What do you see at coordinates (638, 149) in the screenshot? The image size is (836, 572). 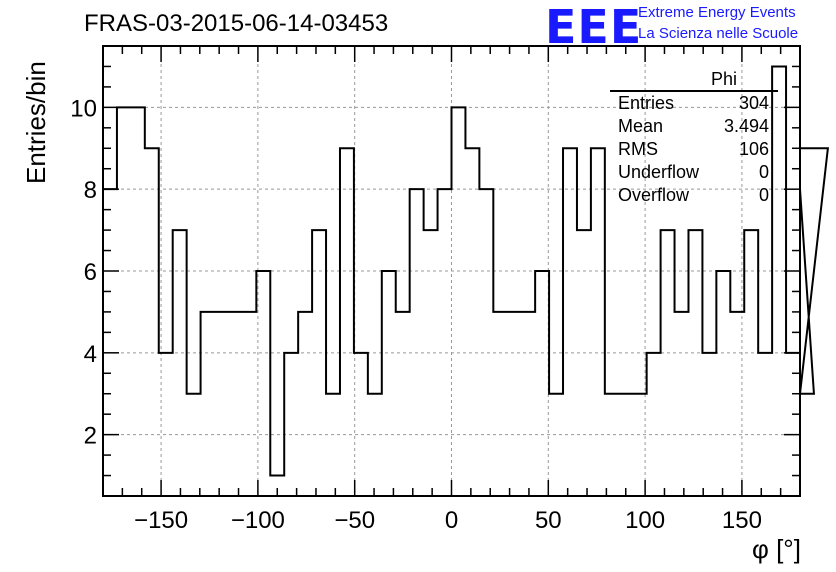 I see `stats-rms-label: RMS` at bounding box center [638, 149].